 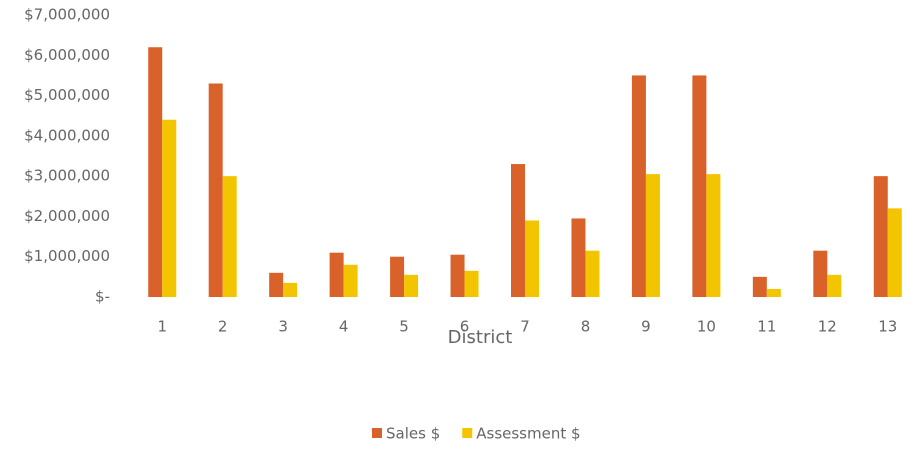 I want to click on x-tick-label: 13, so click(x=887, y=327).